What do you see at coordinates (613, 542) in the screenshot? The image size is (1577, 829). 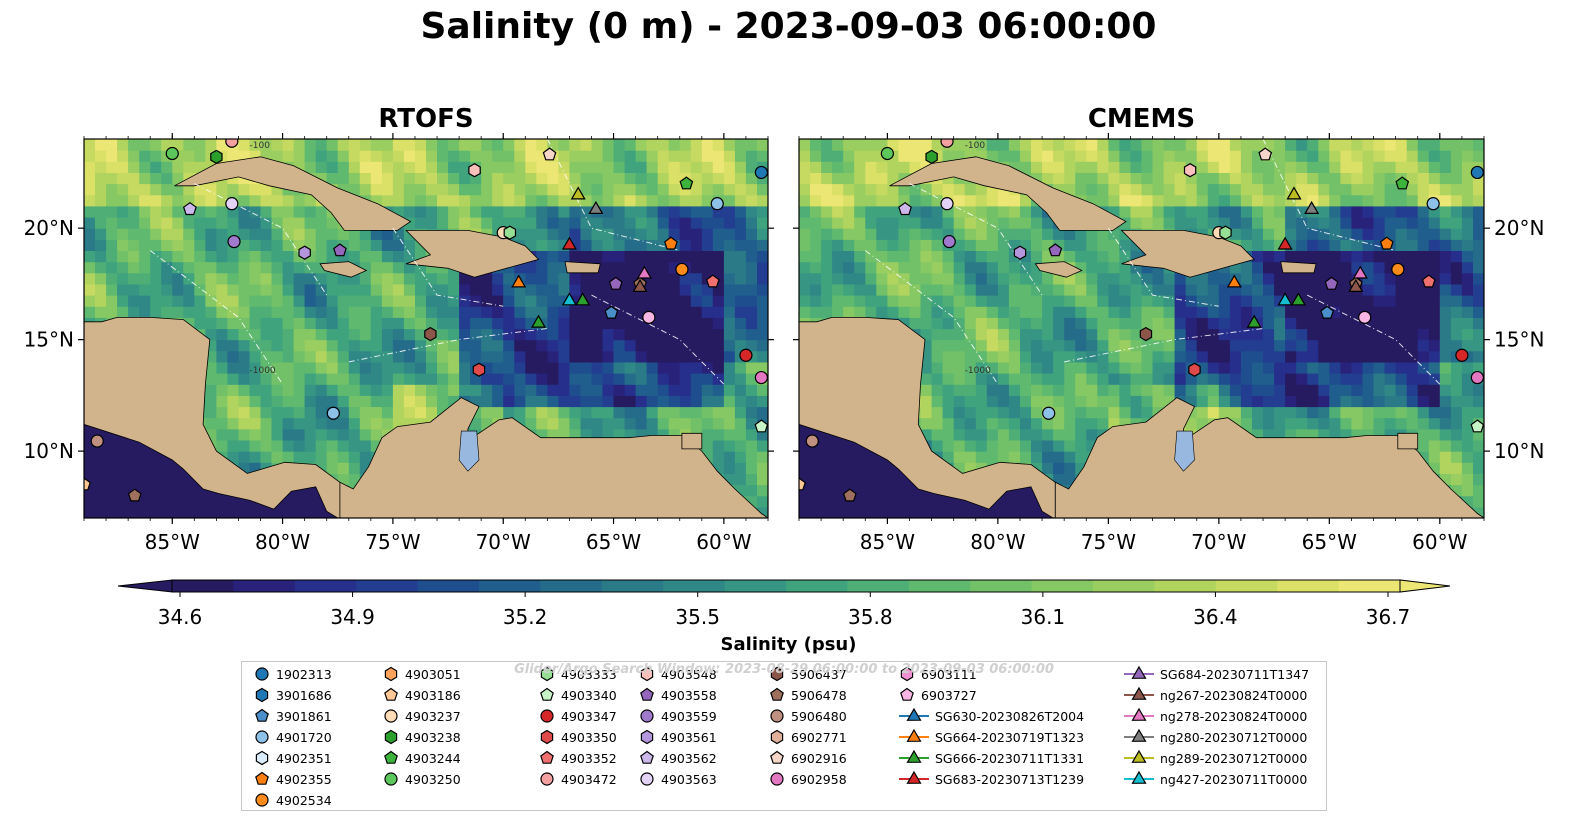 I see `x-tick-label: 65°W` at bounding box center [613, 542].